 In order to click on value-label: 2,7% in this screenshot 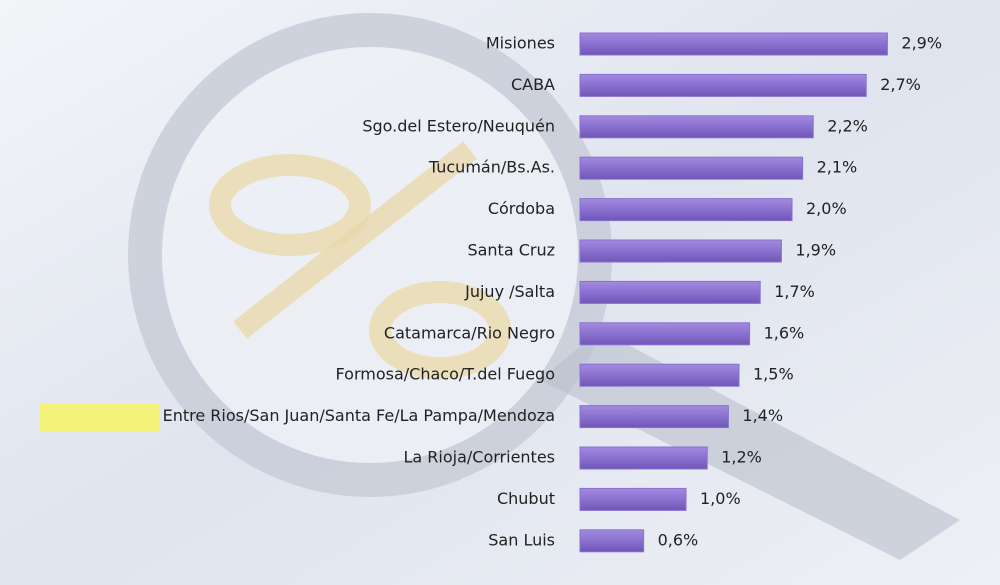, I will do `click(900, 84)`.